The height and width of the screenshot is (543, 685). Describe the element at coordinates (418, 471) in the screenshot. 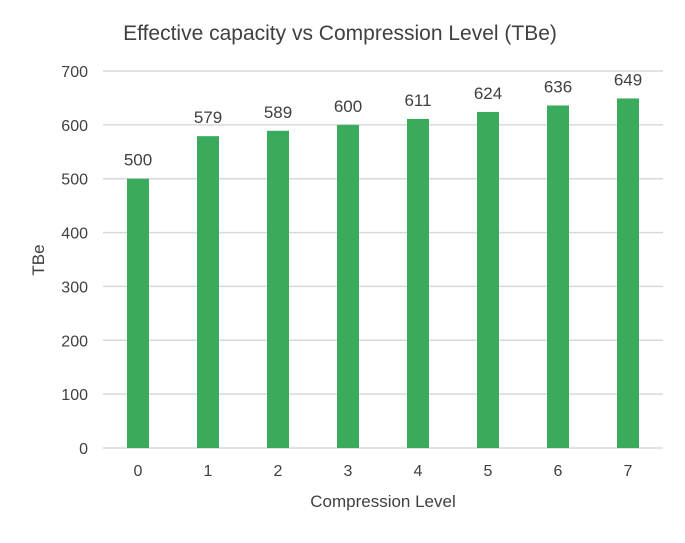

I see `x-tick-label: 4` at that location.